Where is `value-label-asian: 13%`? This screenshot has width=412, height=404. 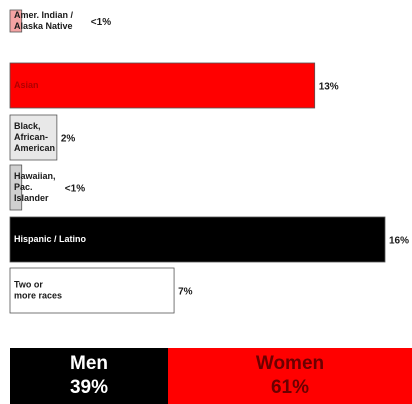 value-label-asian: 13% is located at coordinates (329, 87).